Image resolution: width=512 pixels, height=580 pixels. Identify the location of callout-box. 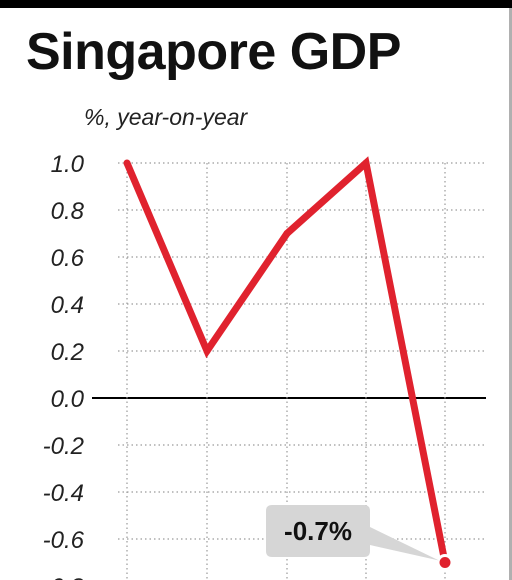
(352, 533).